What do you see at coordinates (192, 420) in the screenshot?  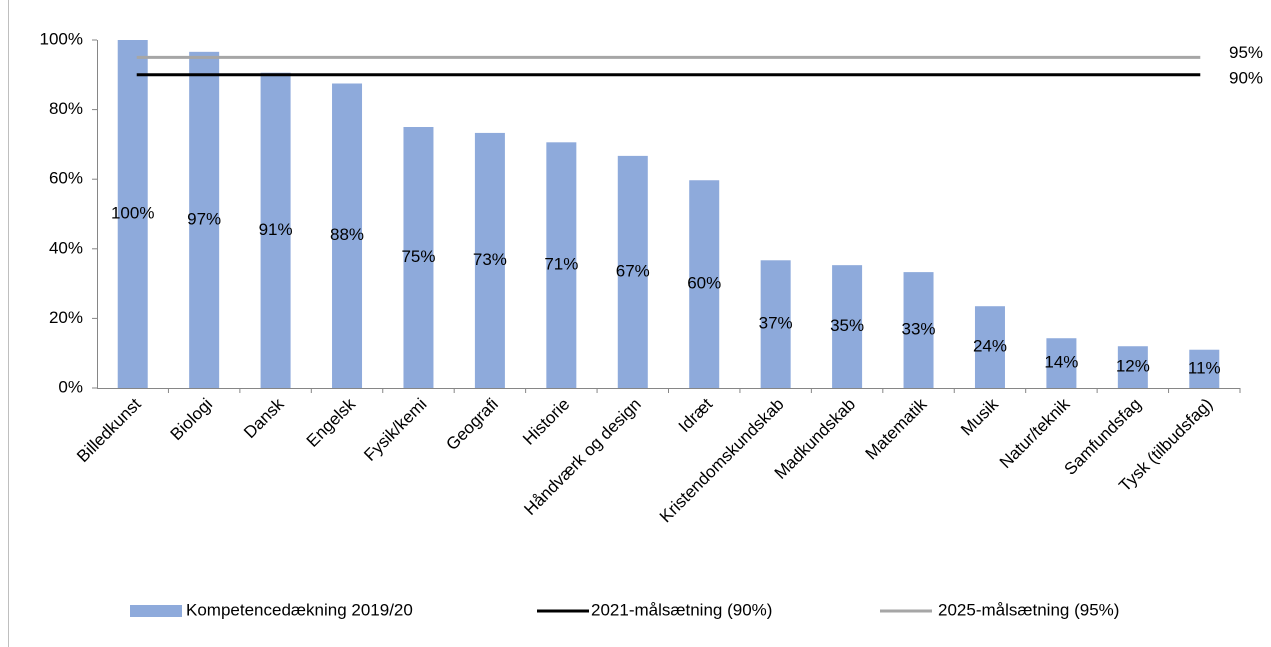 I see `x-tick-label: Biologi` at bounding box center [192, 420].